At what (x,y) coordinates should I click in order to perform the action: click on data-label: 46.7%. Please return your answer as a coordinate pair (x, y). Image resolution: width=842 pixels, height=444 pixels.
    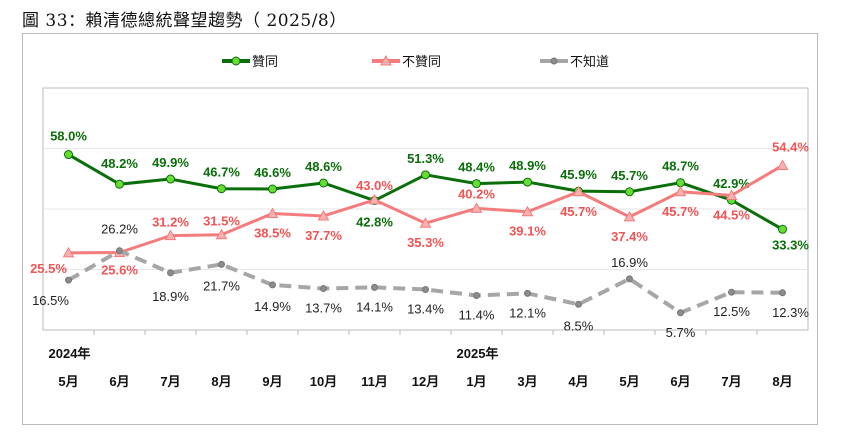
    Looking at the image, I should click on (221, 172).